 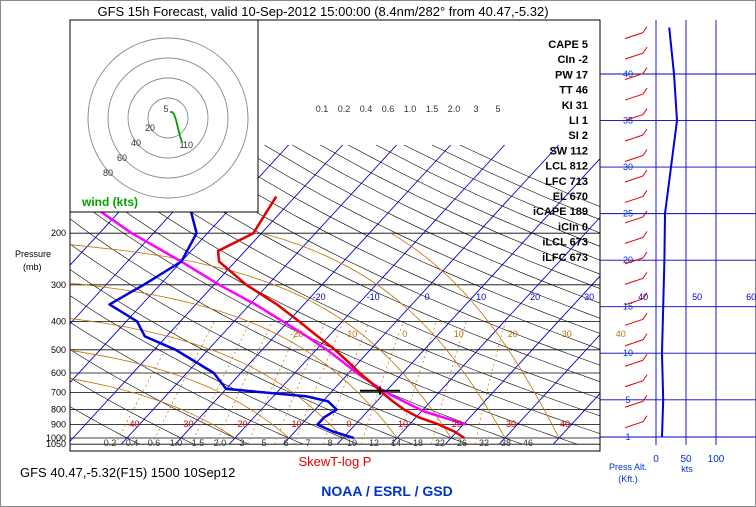 What do you see at coordinates (386, 491) in the screenshot?
I see `footer-brand: NOAA / ESRL / GSD` at bounding box center [386, 491].